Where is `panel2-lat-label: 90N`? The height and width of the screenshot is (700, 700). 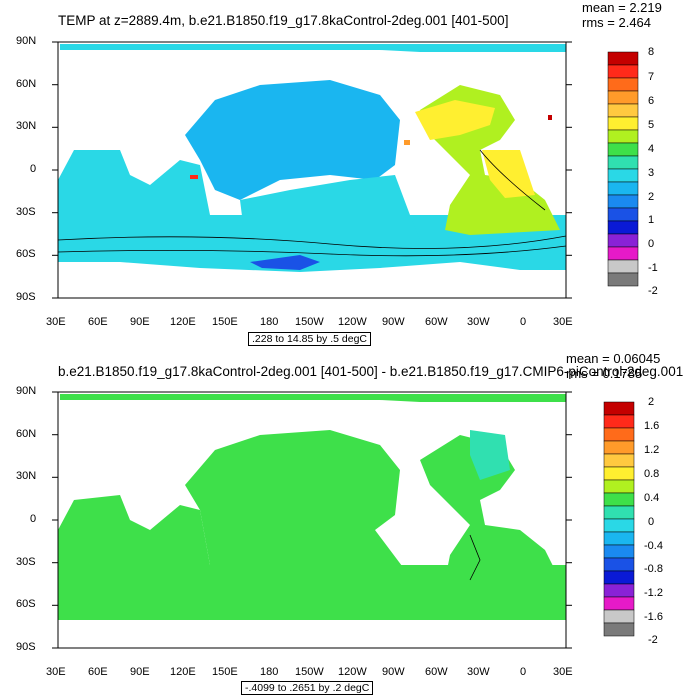
panel2-lat-label: 90N is located at coordinates (26, 391).